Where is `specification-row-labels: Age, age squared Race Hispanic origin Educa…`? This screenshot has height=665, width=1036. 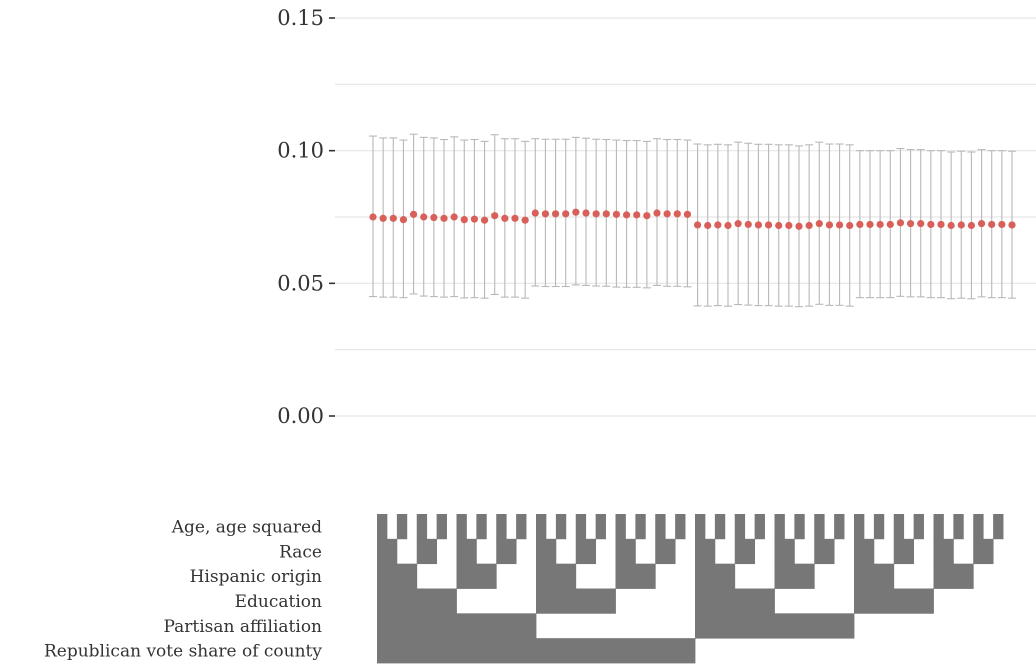 specification-row-labels: Age, age squared Race Hispanic origin Educa… is located at coordinates (183, 589).